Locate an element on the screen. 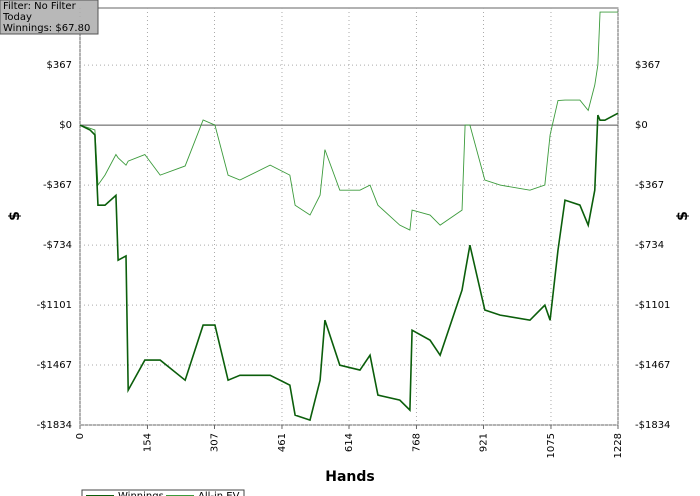  y2-tick-label: $367 is located at coordinates (647, 65).